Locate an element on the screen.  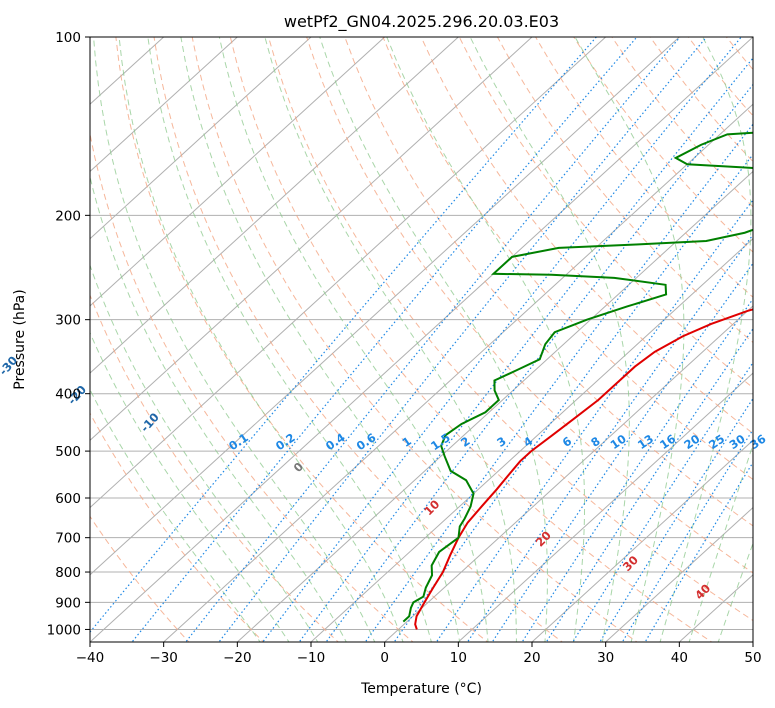
chart-title: wetPf2_GN04.2025.296.20.03.E03 is located at coordinates (421, 22).